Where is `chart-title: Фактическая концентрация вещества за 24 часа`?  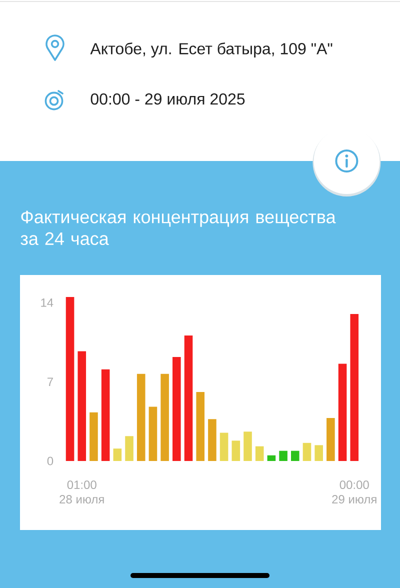 chart-title: Фактическая концентрация вещества за 24 часа is located at coordinates (178, 228).